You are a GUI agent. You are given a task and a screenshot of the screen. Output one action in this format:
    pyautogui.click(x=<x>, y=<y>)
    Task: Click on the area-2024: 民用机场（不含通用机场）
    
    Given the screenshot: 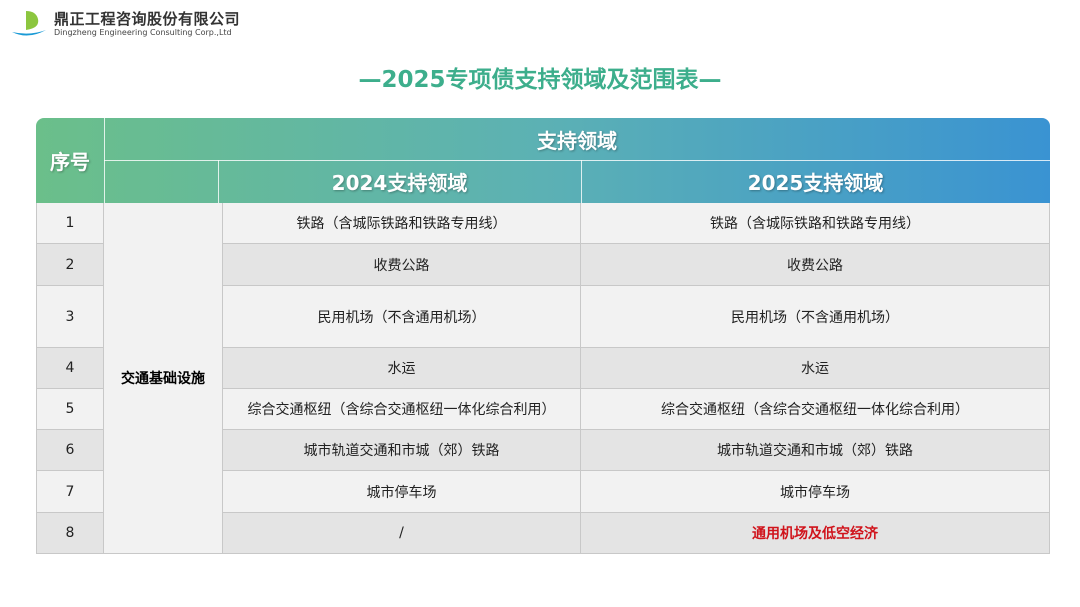 What is the action you would take?
    pyautogui.click(x=402, y=316)
    